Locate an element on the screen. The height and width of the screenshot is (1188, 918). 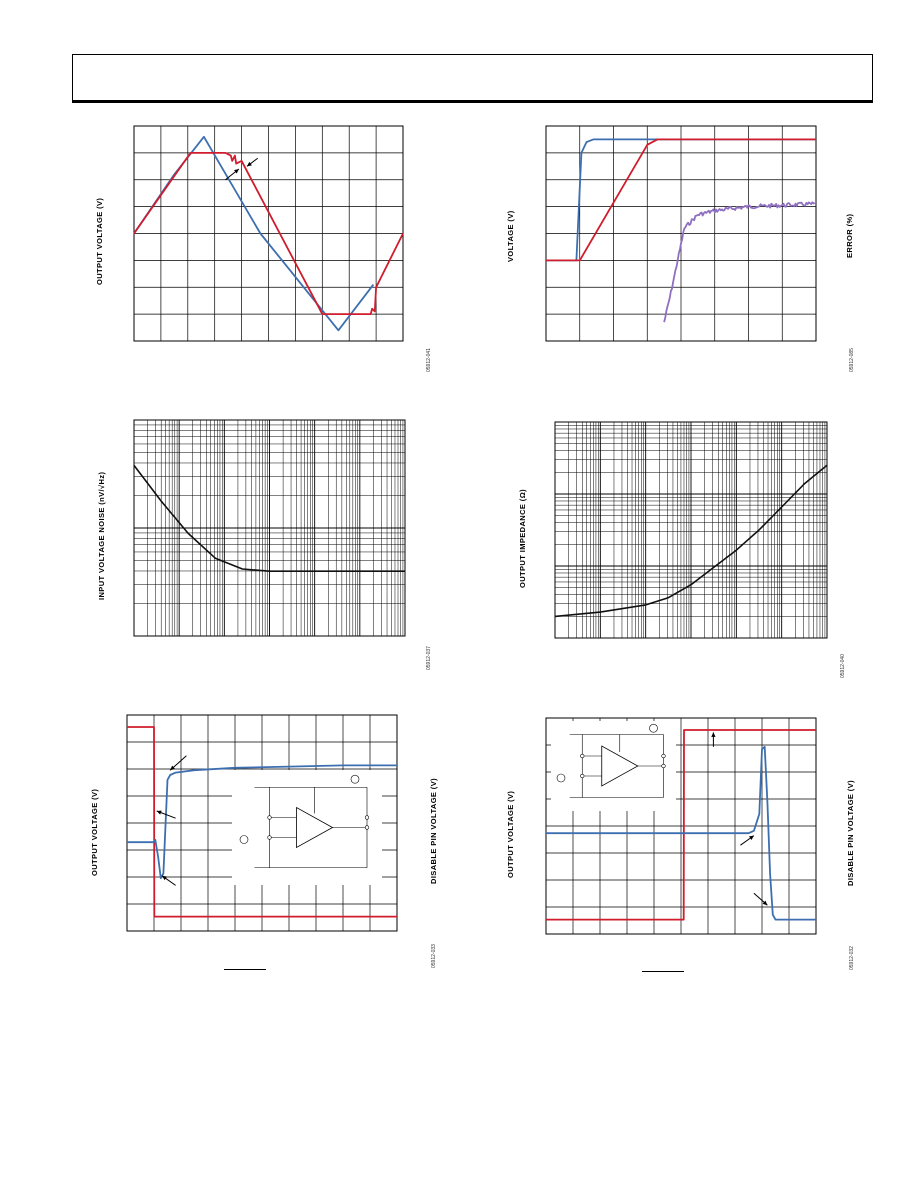
chart-6-y2label: DISABLE PIN VOLTAGE (V) is located at coordinates (850, 832).